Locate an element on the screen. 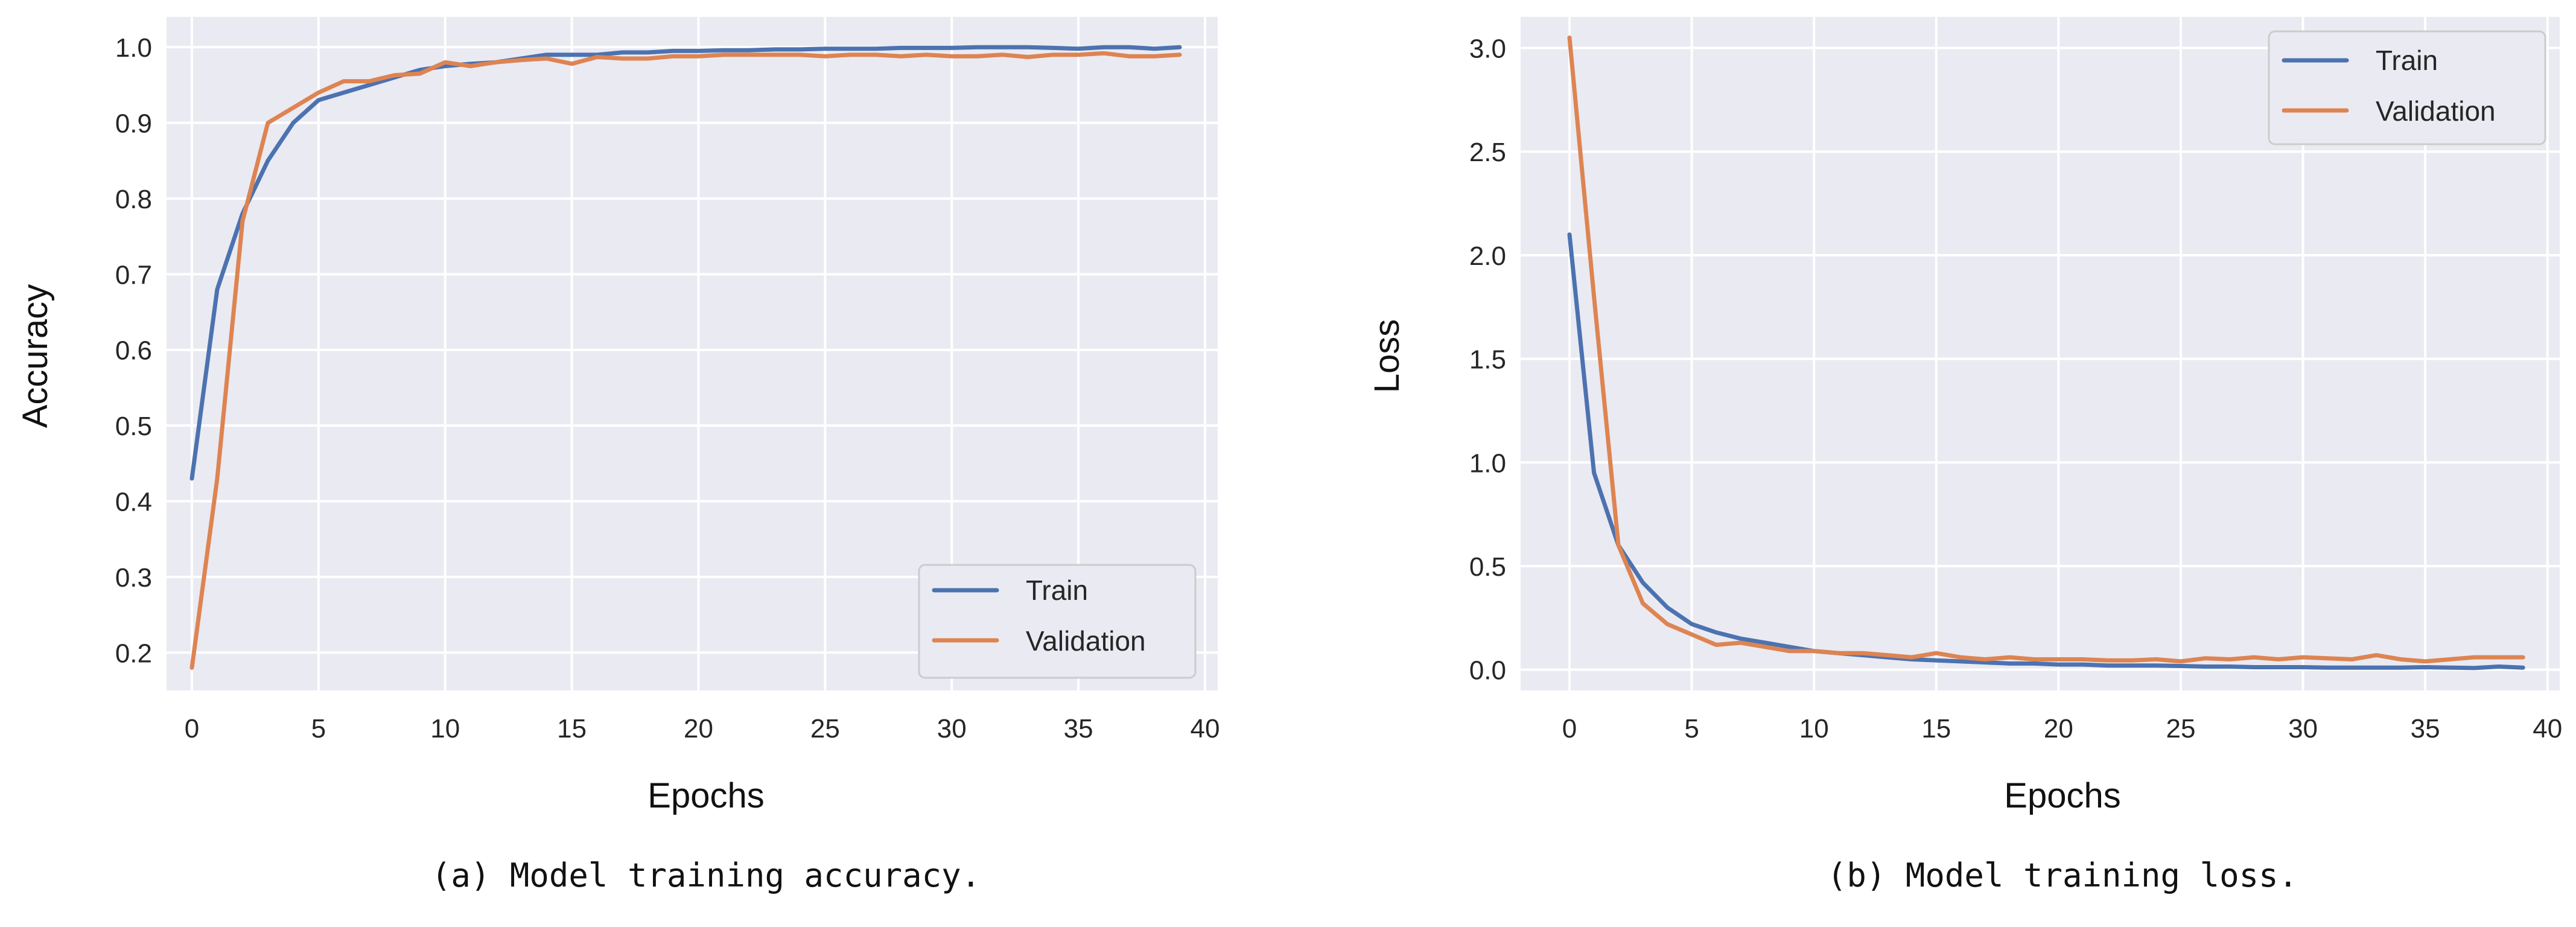  accuracy-y-tick-label: 0.8 is located at coordinates (133, 200).